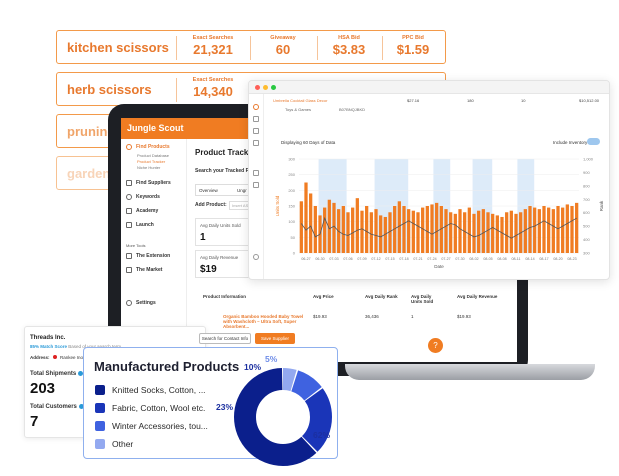  What do you see at coordinates (256, 143) in the screenshot?
I see `academy-icon` at bounding box center [256, 143].